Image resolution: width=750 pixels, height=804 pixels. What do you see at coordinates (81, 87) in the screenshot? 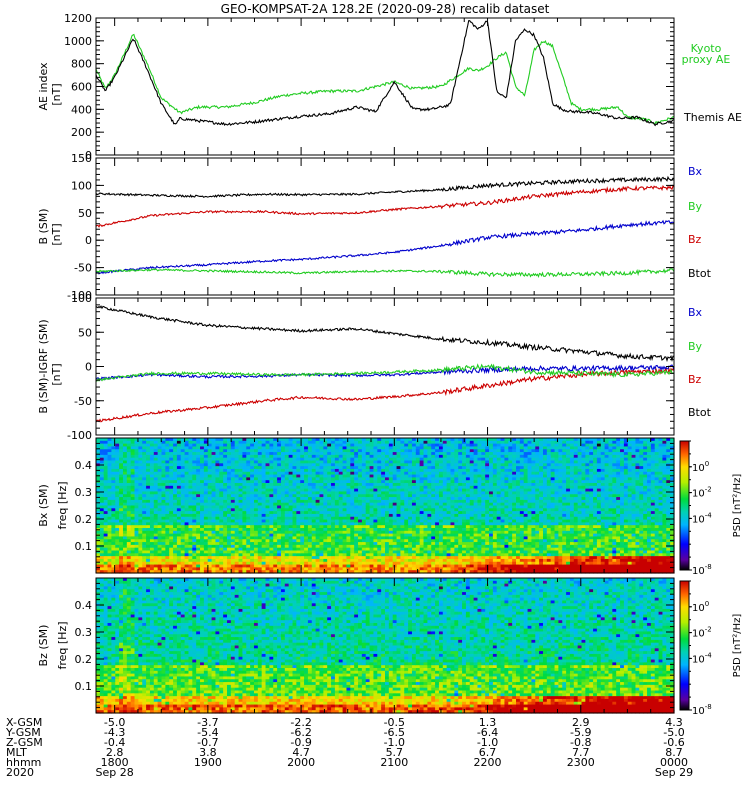
I see `y-tick-label: 600` at bounding box center [81, 87].